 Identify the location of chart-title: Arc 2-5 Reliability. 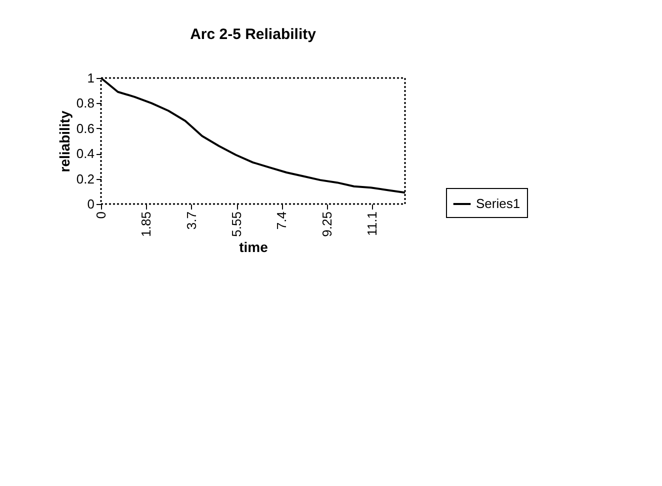
(253, 34).